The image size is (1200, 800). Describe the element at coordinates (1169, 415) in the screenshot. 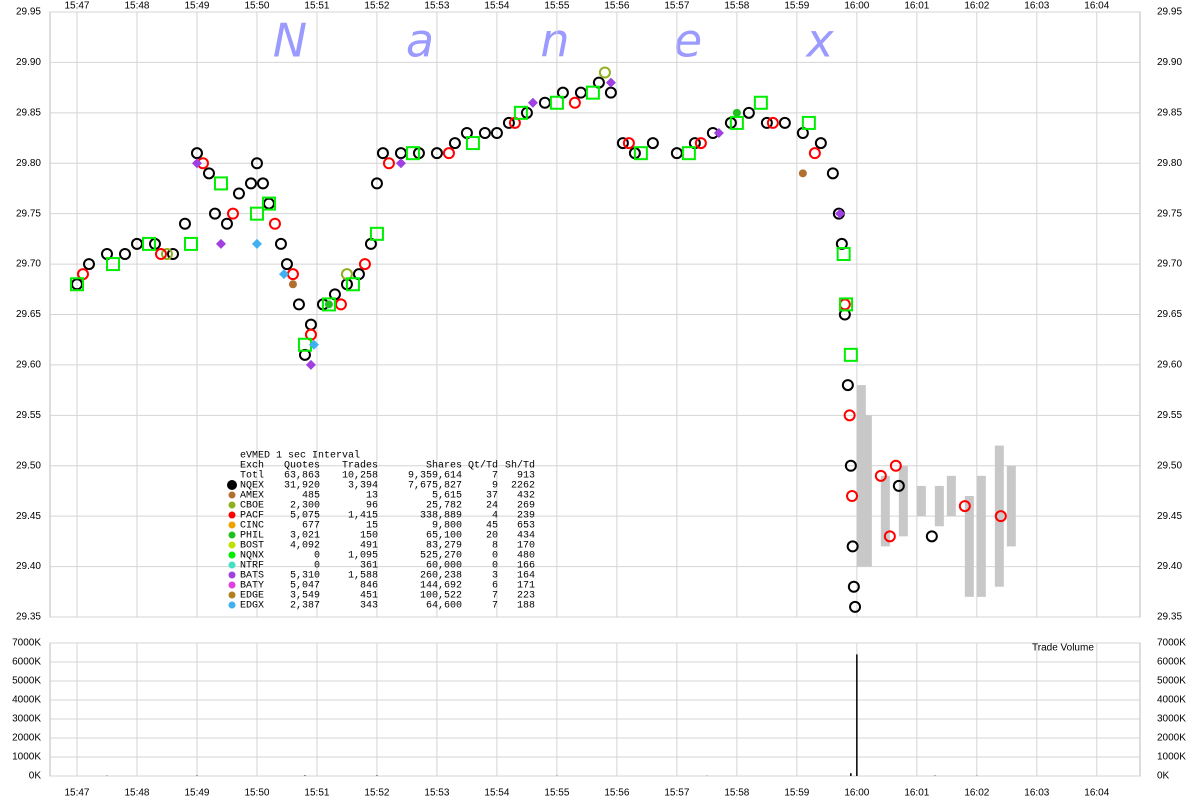

I see `y-tick-label: 29.55` at that location.